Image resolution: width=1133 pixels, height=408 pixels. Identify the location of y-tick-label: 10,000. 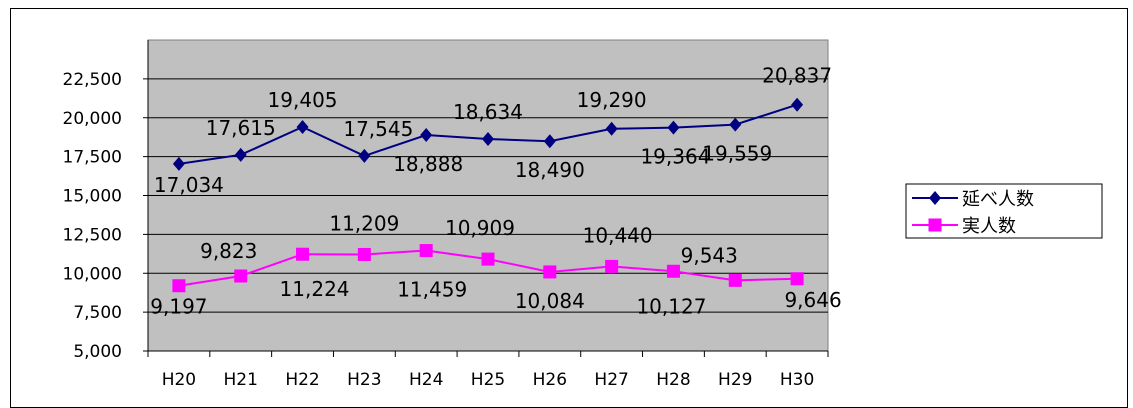
(92, 274).